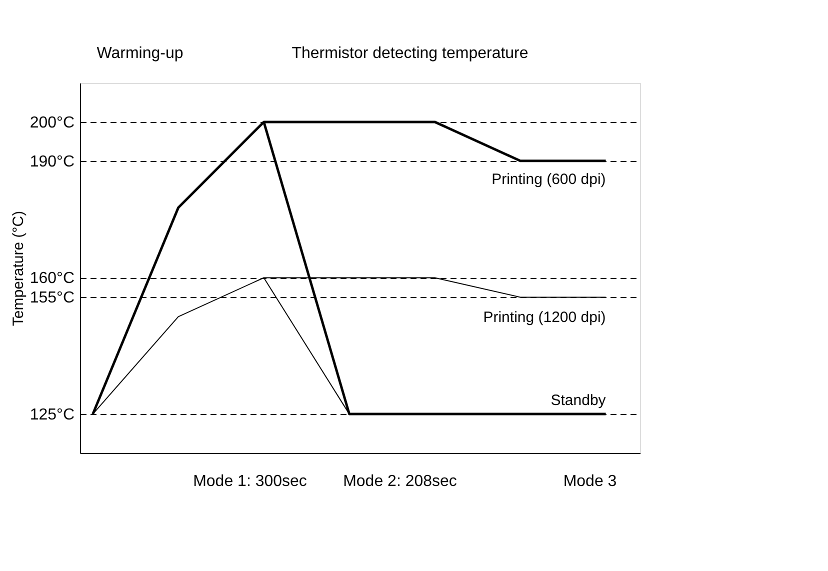 This screenshot has width=828, height=571. I want to click on series-label: Printing (600 dpi), so click(549, 179).